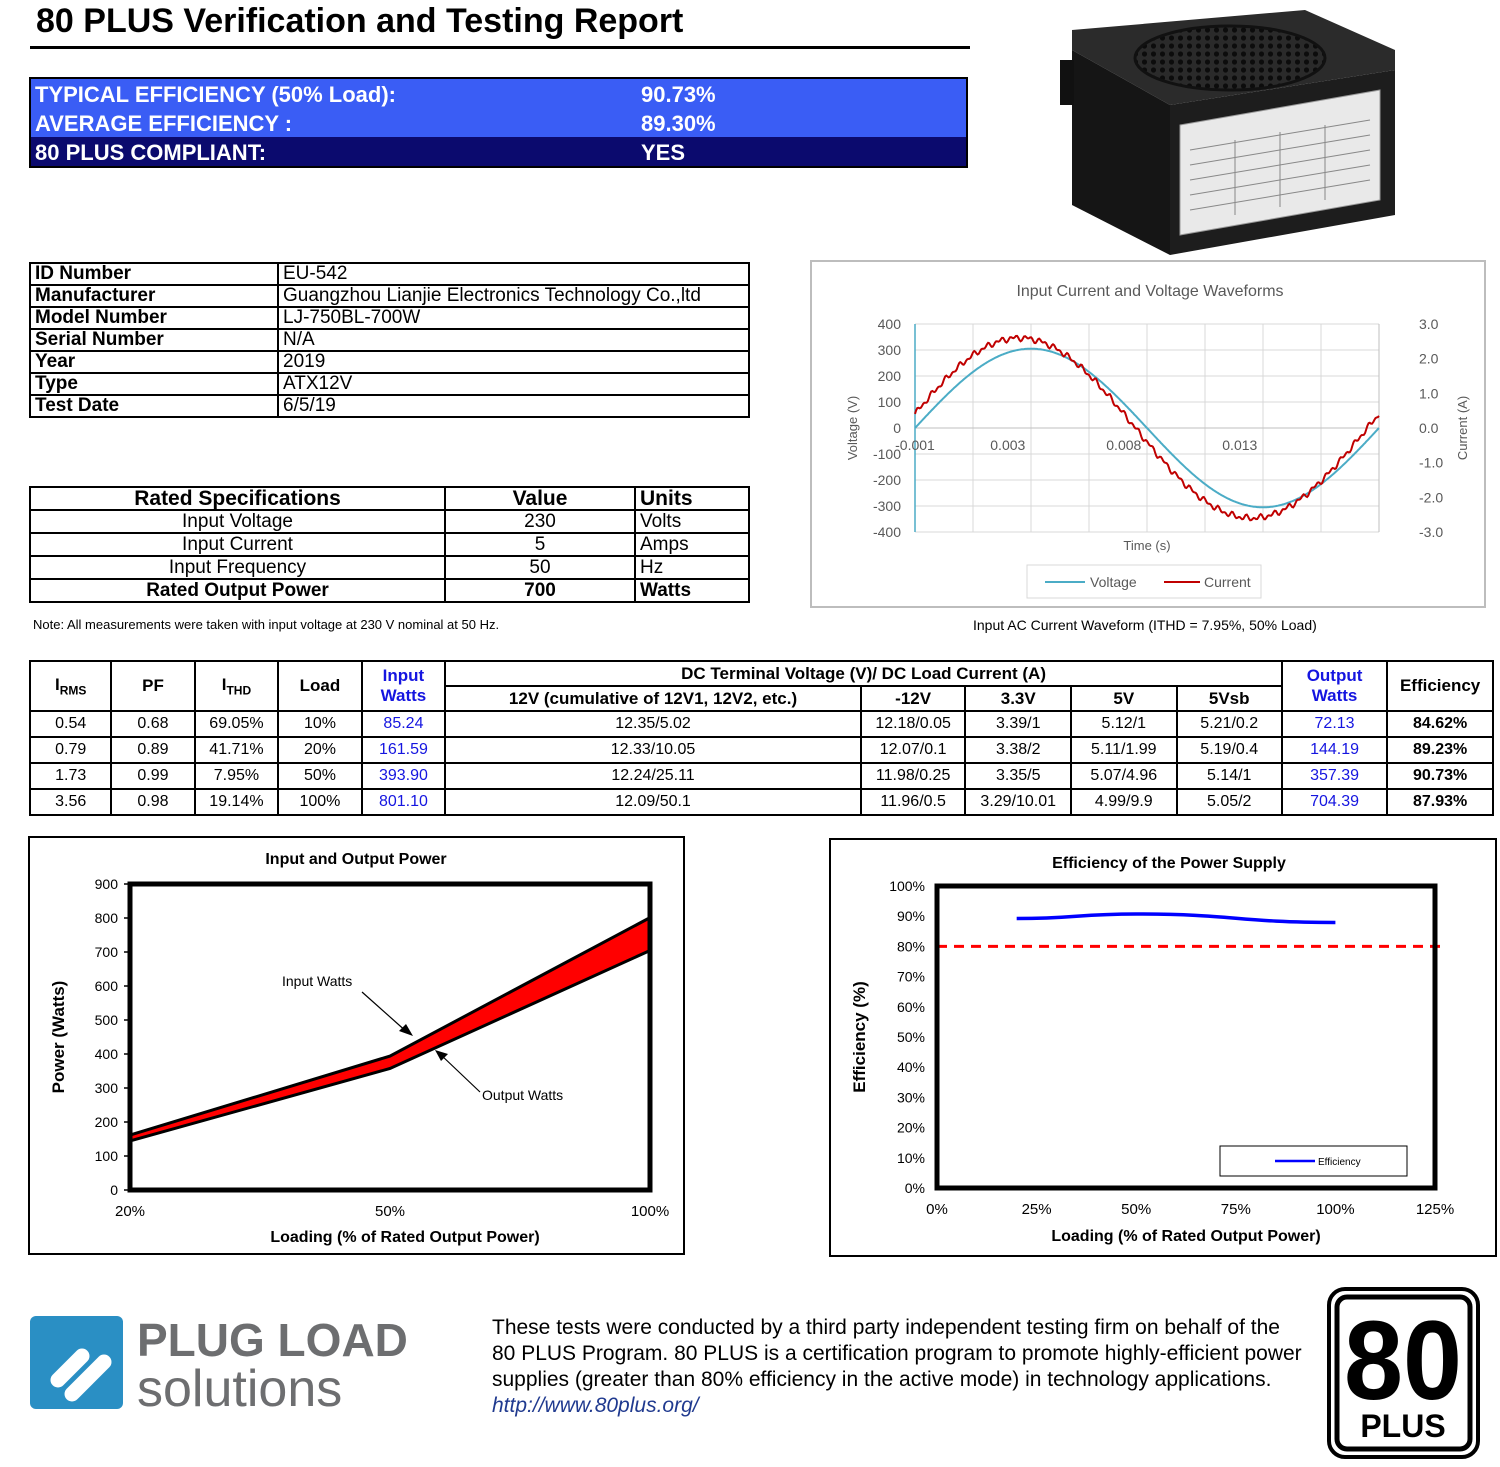 The image size is (1500, 1467). Describe the element at coordinates (887, 506) in the screenshot. I see `y-tick-label: -300` at that location.